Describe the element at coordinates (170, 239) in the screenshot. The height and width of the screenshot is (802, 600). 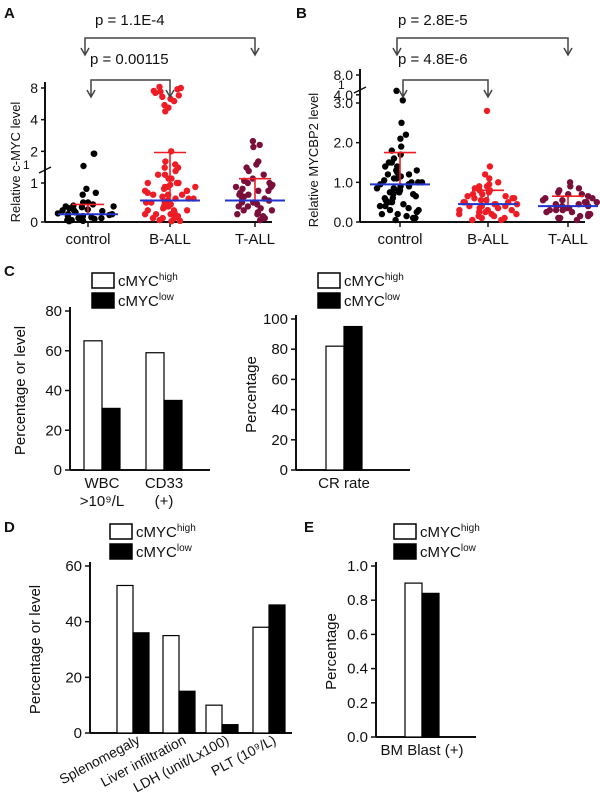
I see `panel-a-x-tick-label: B-ALL` at that location.